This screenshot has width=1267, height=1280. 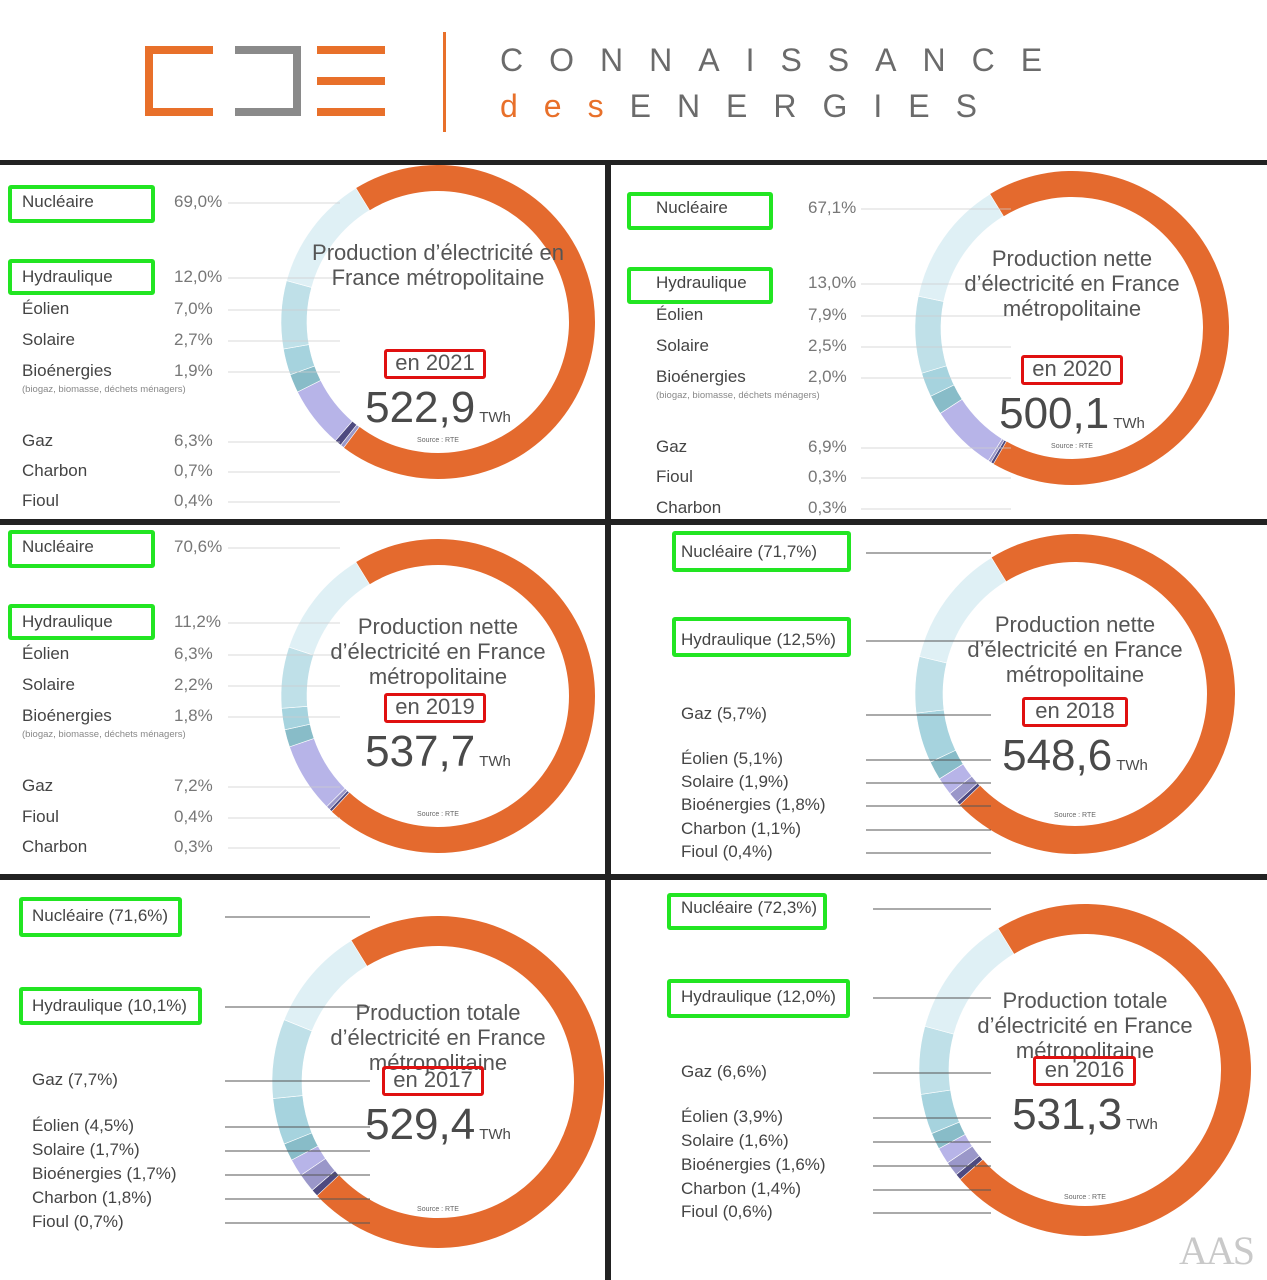 What do you see at coordinates (198, 276) in the screenshot?
I see `legend-percent: 12,0%` at bounding box center [198, 276].